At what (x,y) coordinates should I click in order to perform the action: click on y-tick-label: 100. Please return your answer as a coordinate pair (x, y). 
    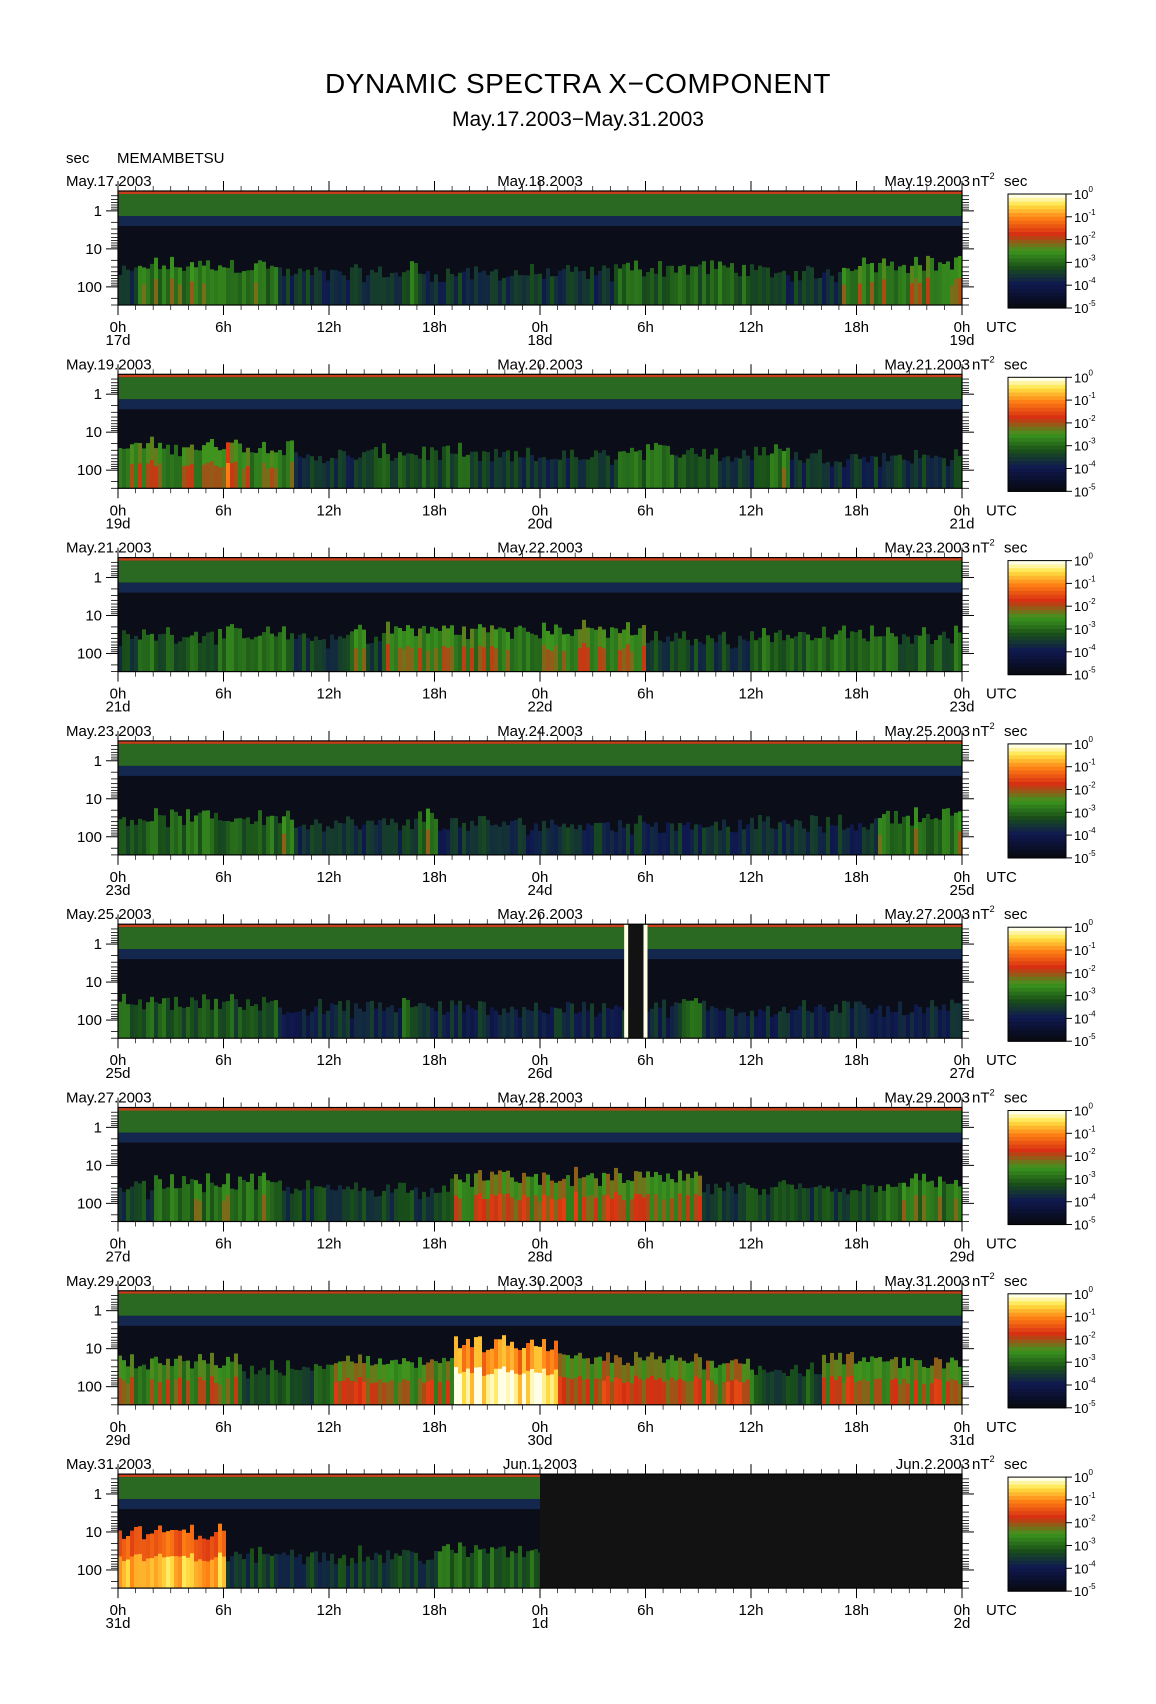
    Looking at the image, I should click on (89, 1020).